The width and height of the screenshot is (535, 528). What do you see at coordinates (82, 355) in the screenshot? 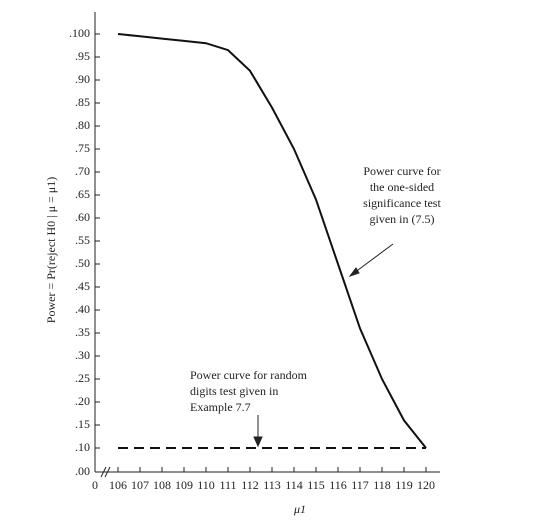
I see `y-tick-label: .30` at bounding box center [82, 355].